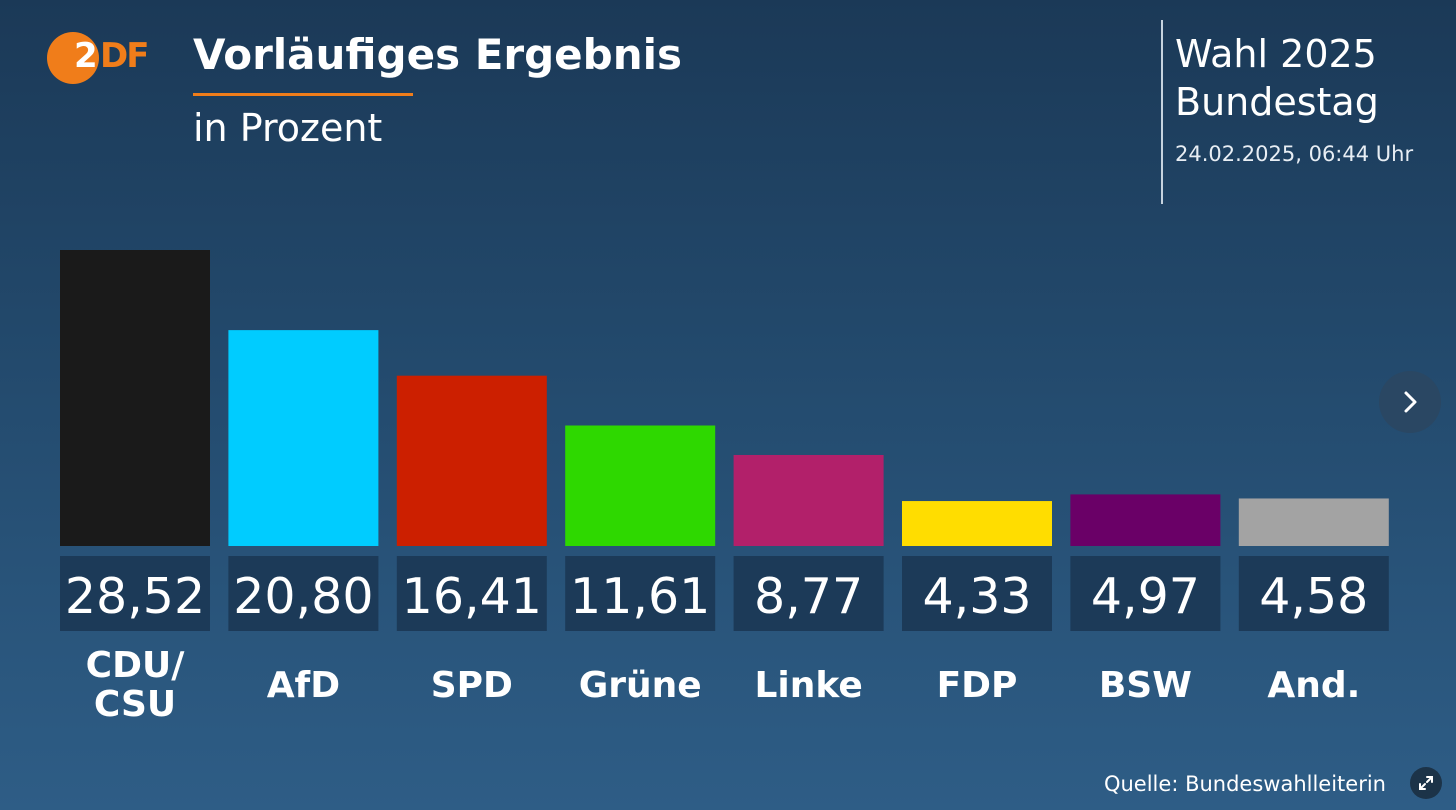  I want to click on source-note: Quelle: Bundeswahlleiterin, so click(1244, 784).